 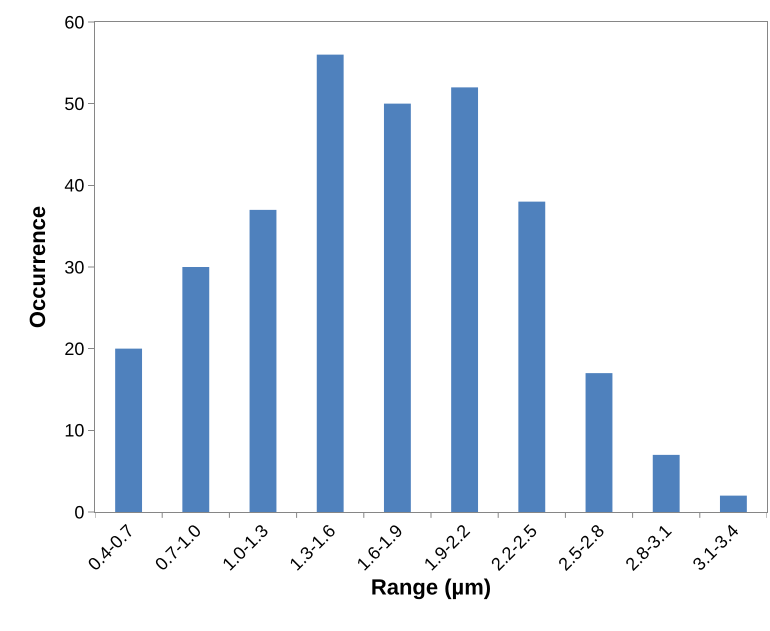 I want to click on y-tick-label: 50, so click(x=74, y=104).